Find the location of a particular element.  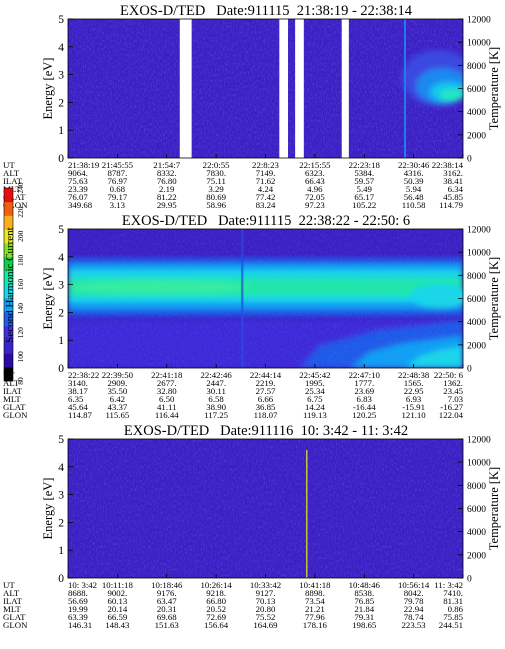

info-row-value: 22:15:55 is located at coordinates (315, 165).